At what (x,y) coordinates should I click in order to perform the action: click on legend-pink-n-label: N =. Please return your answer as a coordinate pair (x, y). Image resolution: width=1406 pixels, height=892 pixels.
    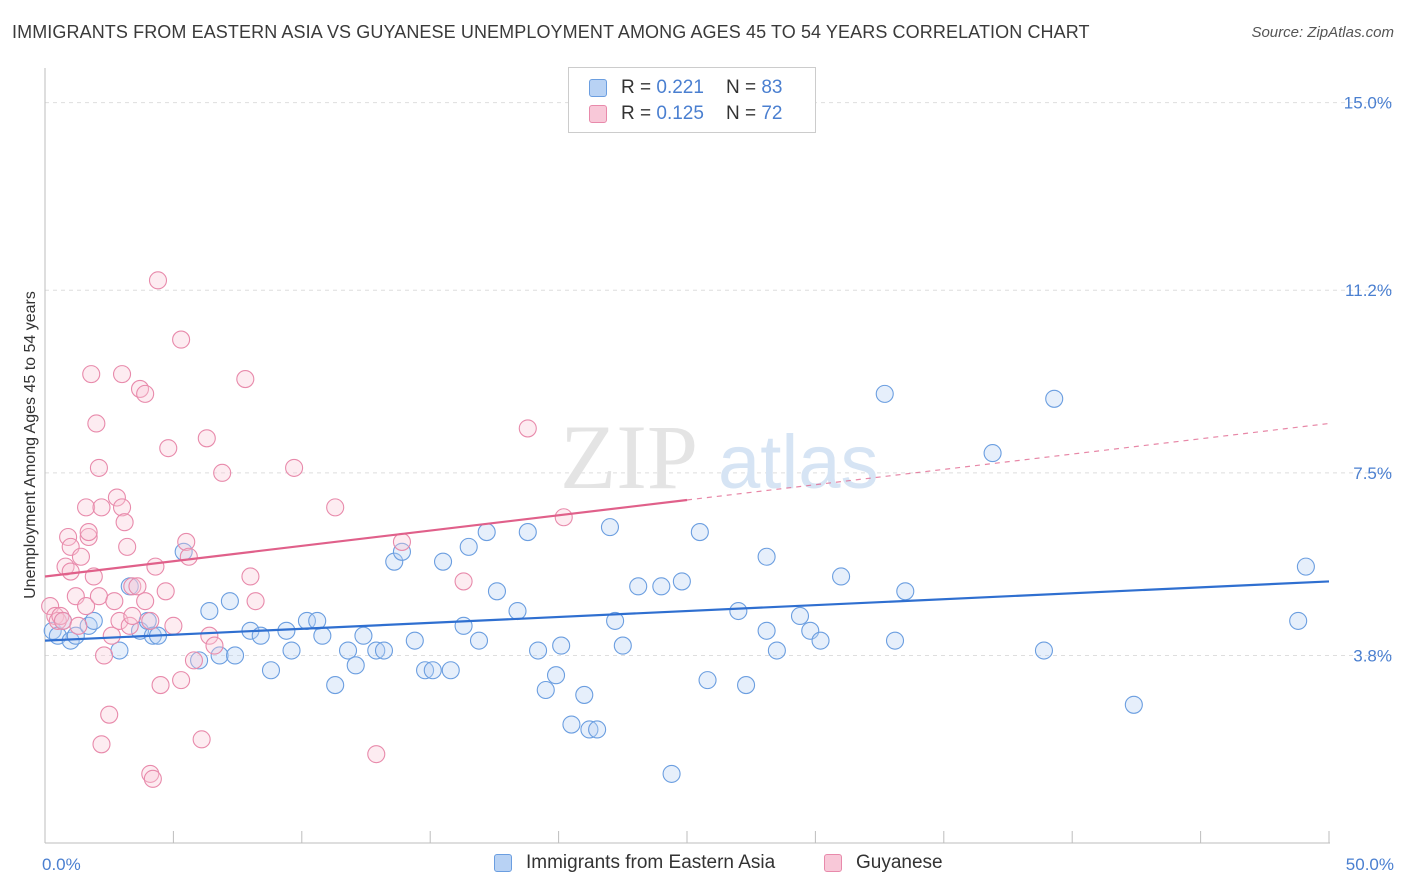
    Looking at the image, I should click on (741, 113).